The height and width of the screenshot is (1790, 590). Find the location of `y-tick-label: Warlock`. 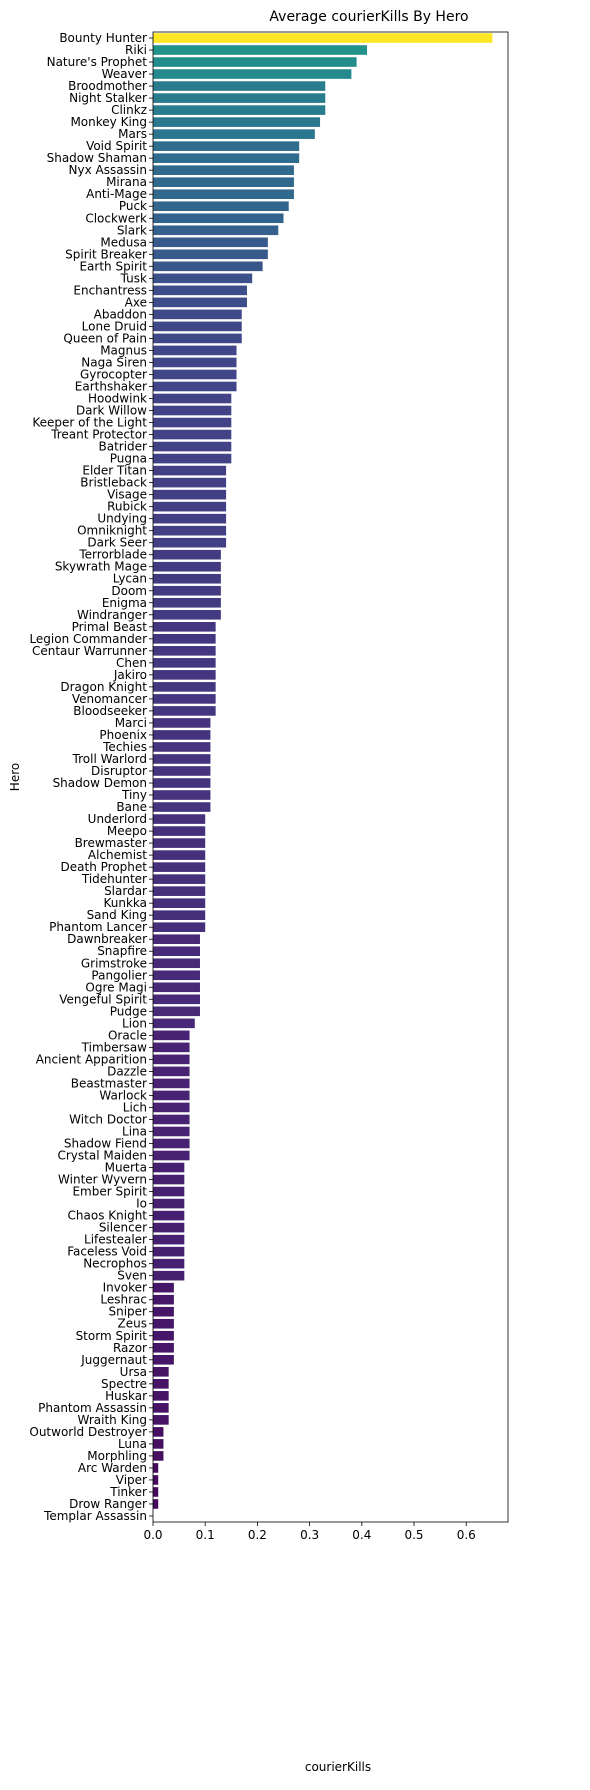

y-tick-label: Warlock is located at coordinates (123, 1095).